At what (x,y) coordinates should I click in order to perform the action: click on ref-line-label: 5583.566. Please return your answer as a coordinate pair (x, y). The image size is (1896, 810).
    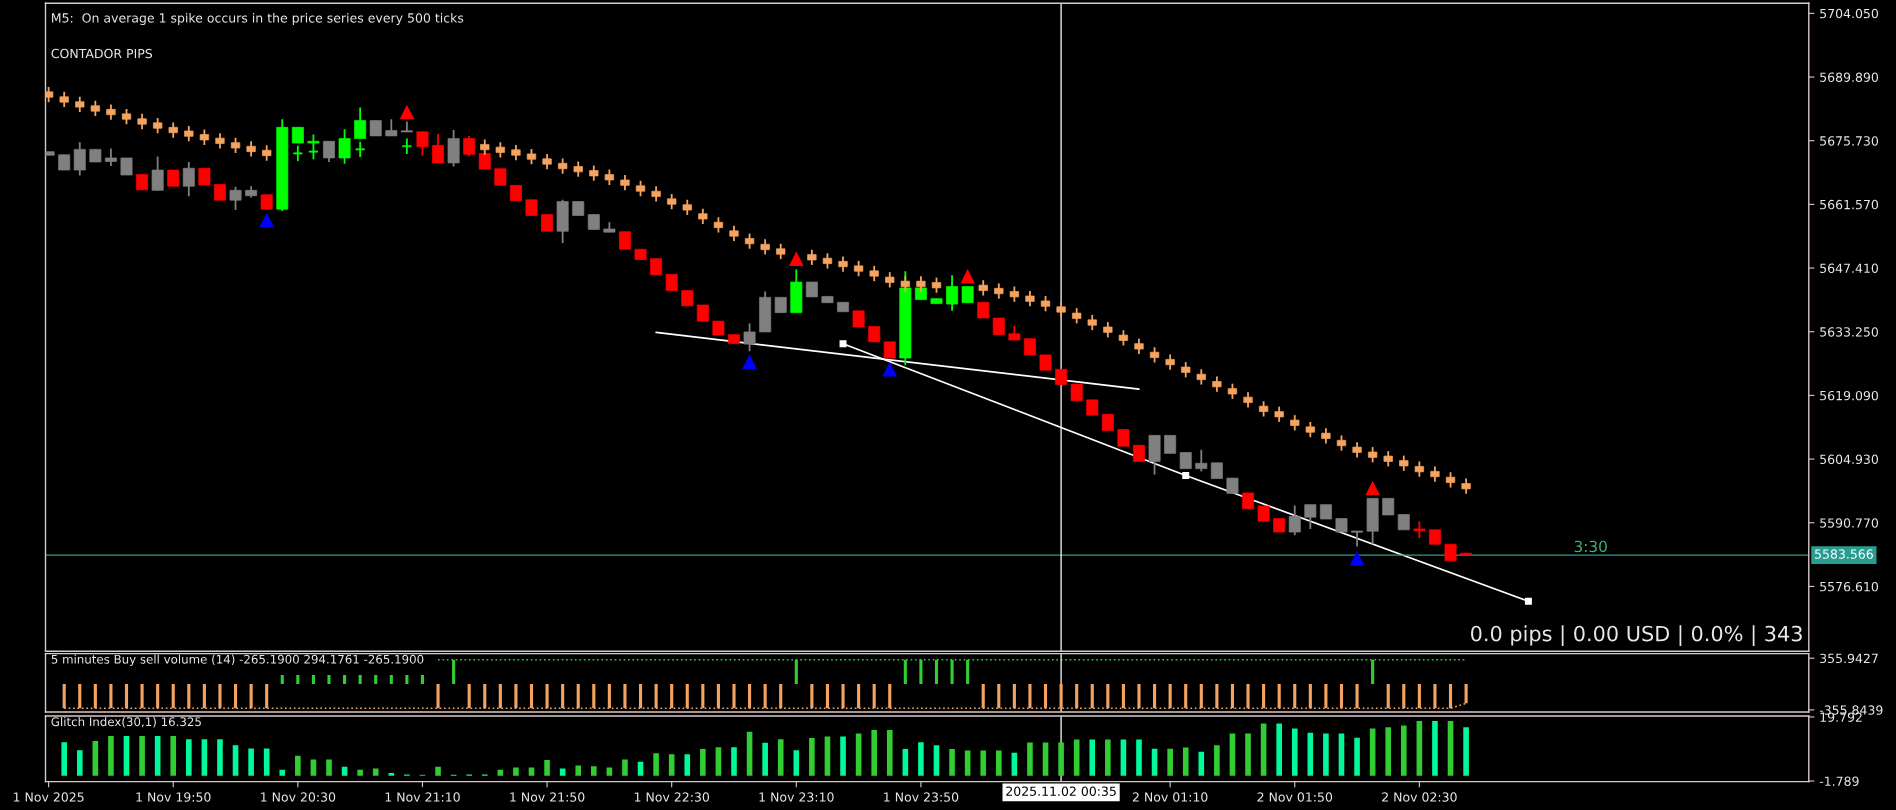
    Looking at the image, I should click on (1844, 554).